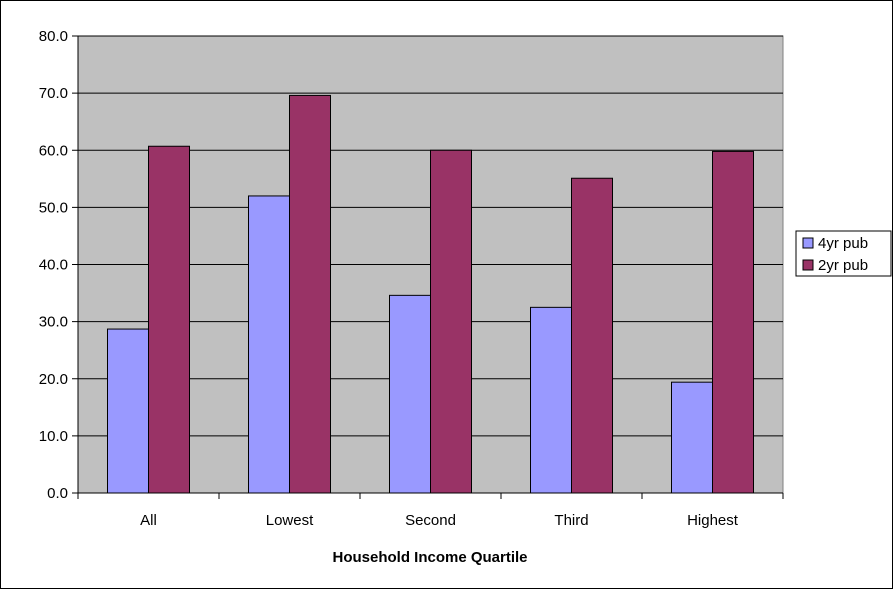  I want to click on bar-4yr-pub-second, so click(410, 394).